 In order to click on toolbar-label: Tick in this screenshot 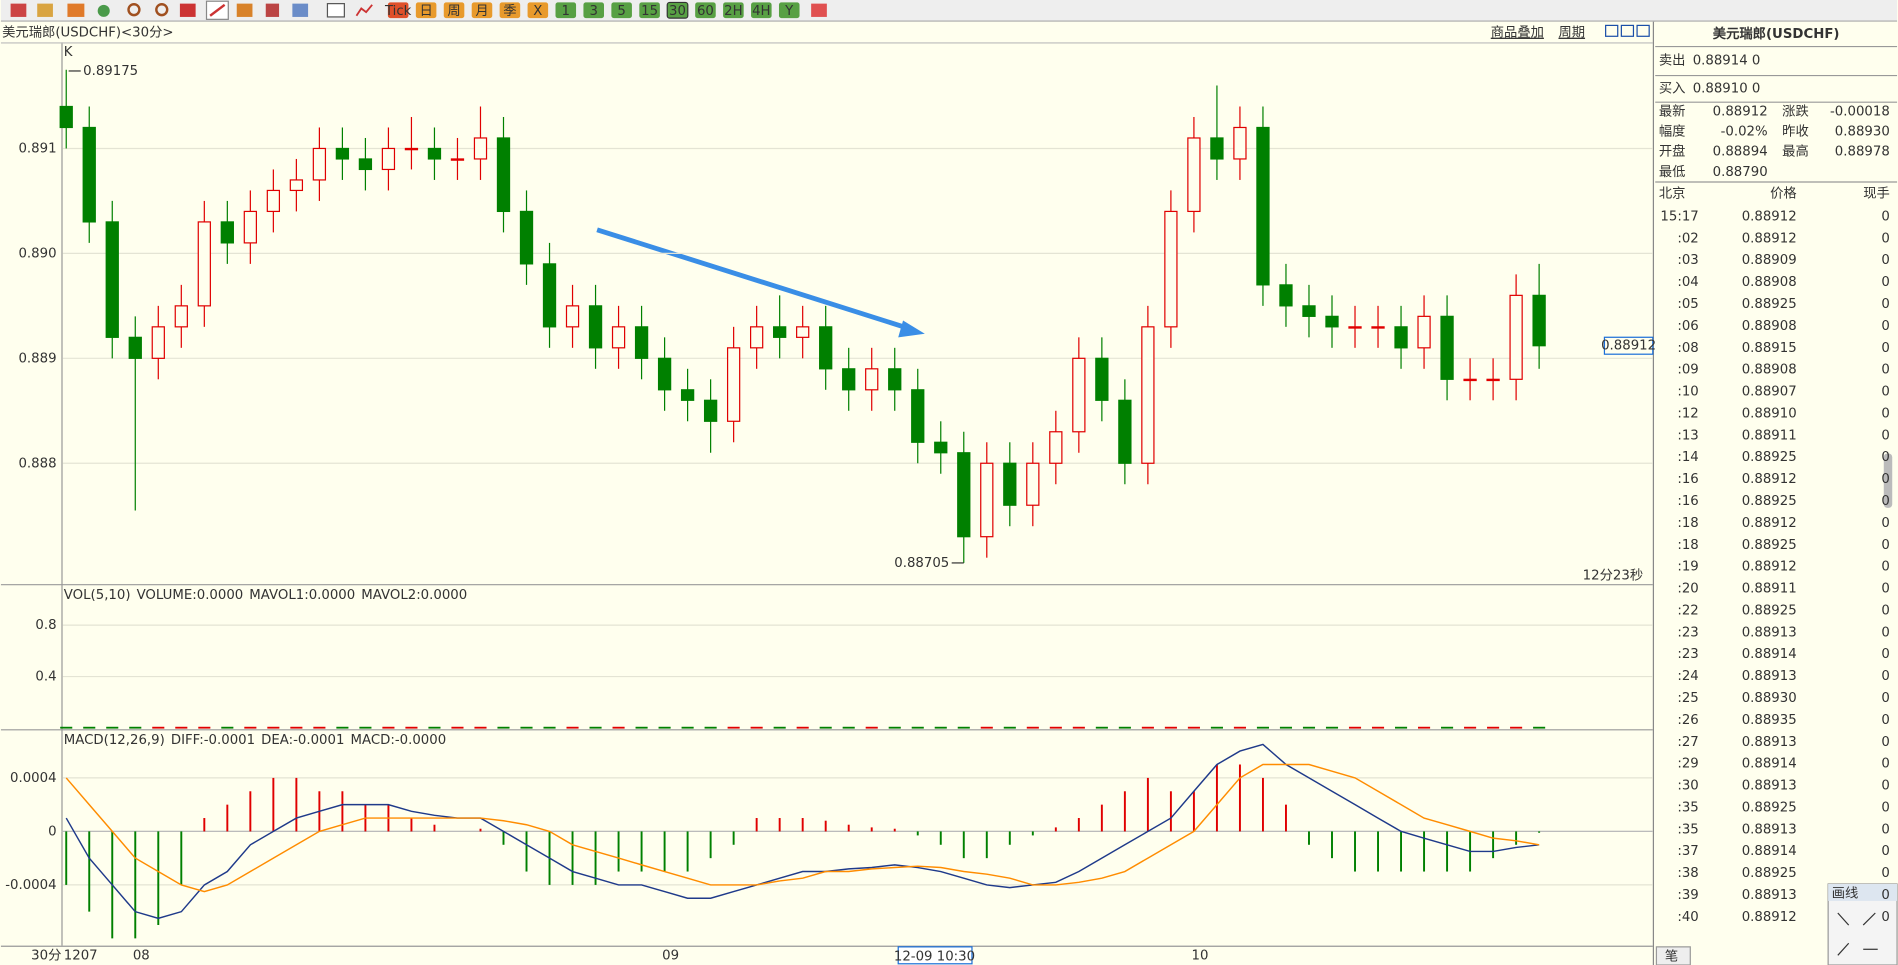, I will do `click(398, 11)`.